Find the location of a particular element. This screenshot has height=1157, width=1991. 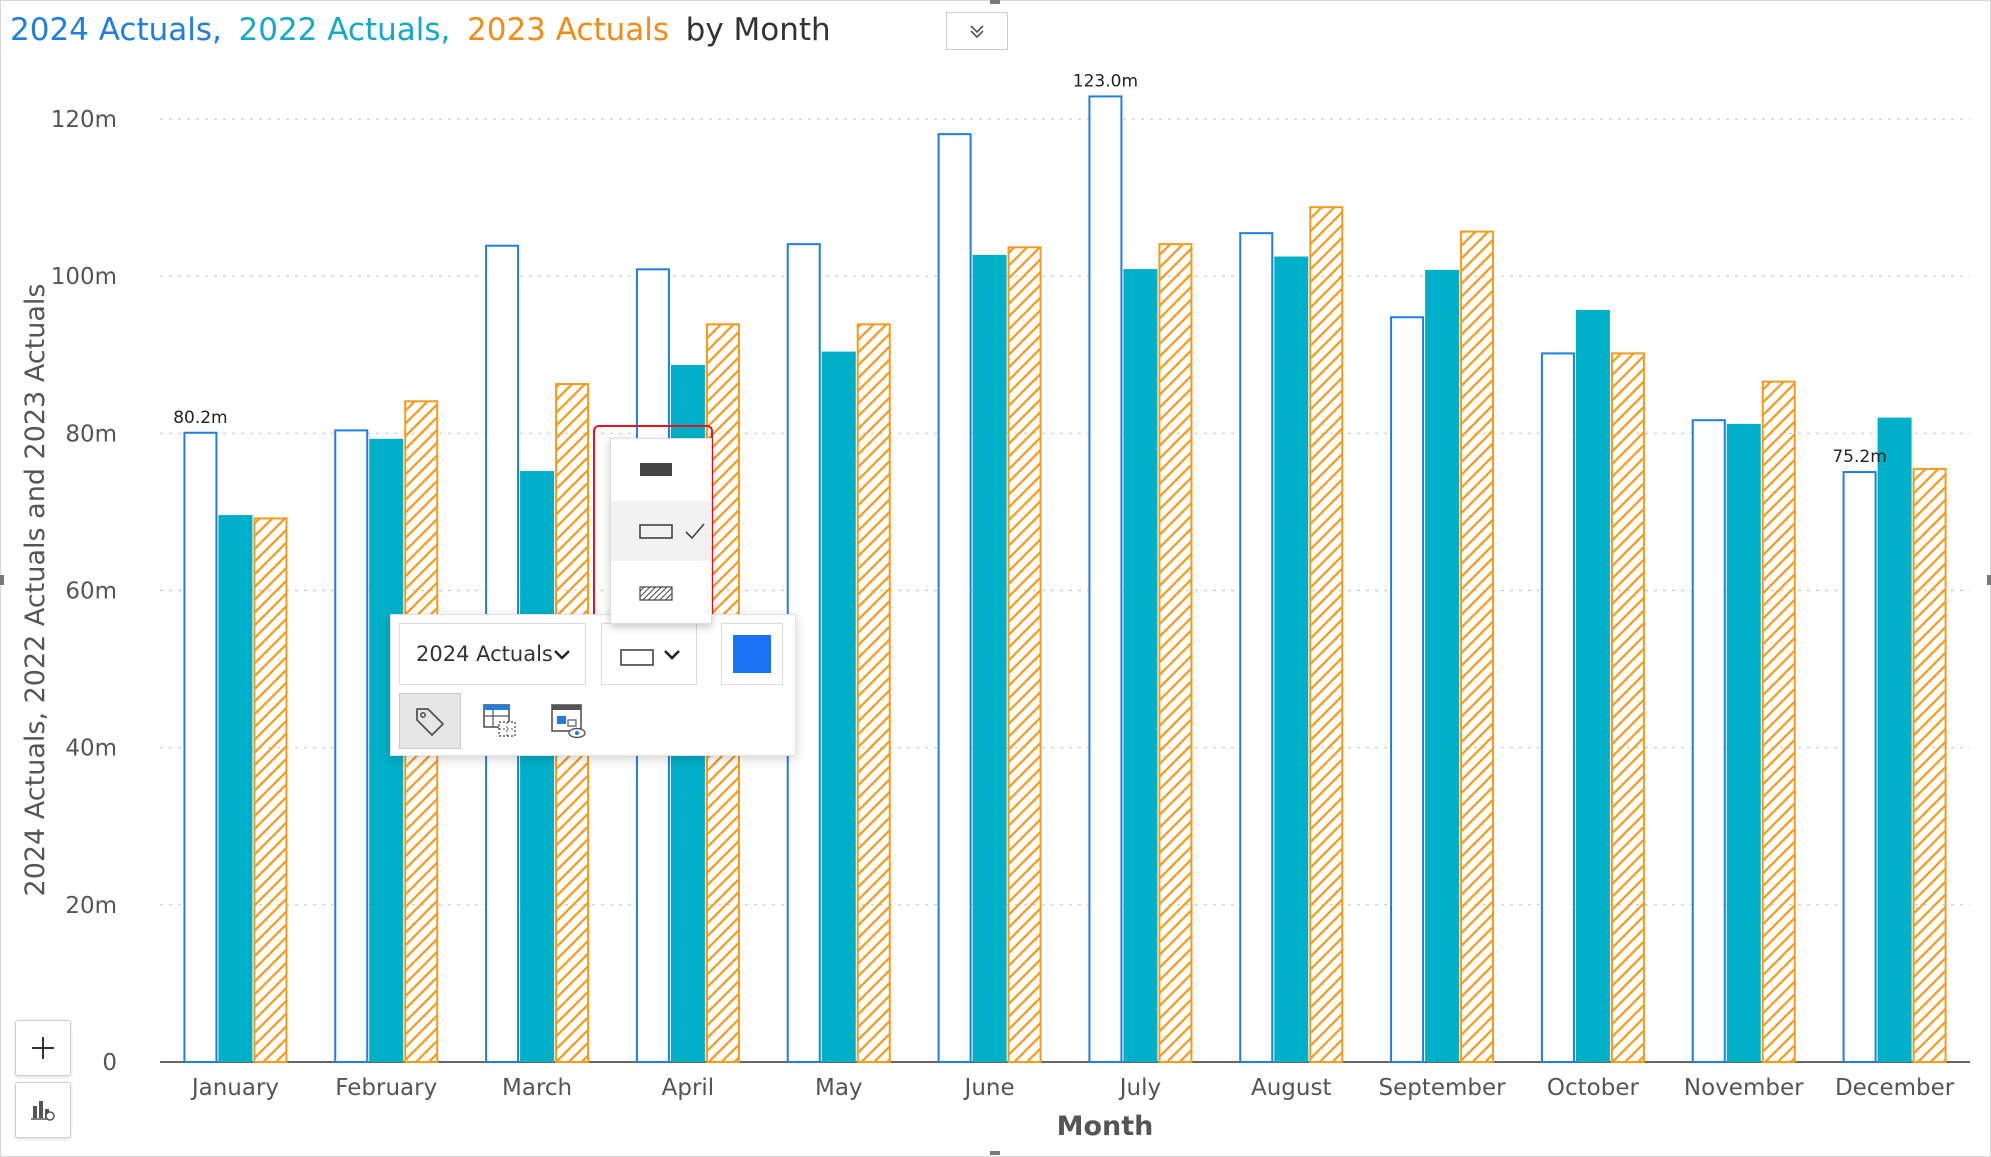

x-tick-label: May is located at coordinates (839, 1088).